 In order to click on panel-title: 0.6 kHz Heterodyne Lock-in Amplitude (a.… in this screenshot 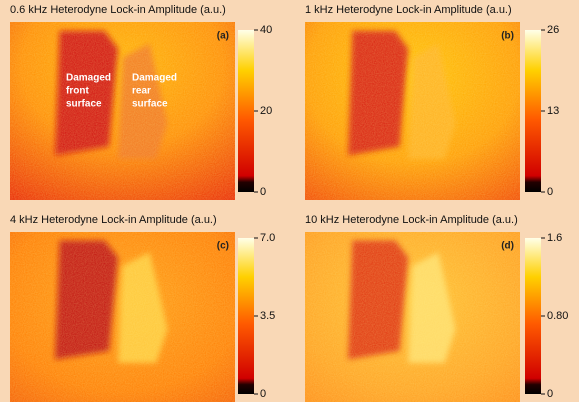, I will do `click(118, 10)`.